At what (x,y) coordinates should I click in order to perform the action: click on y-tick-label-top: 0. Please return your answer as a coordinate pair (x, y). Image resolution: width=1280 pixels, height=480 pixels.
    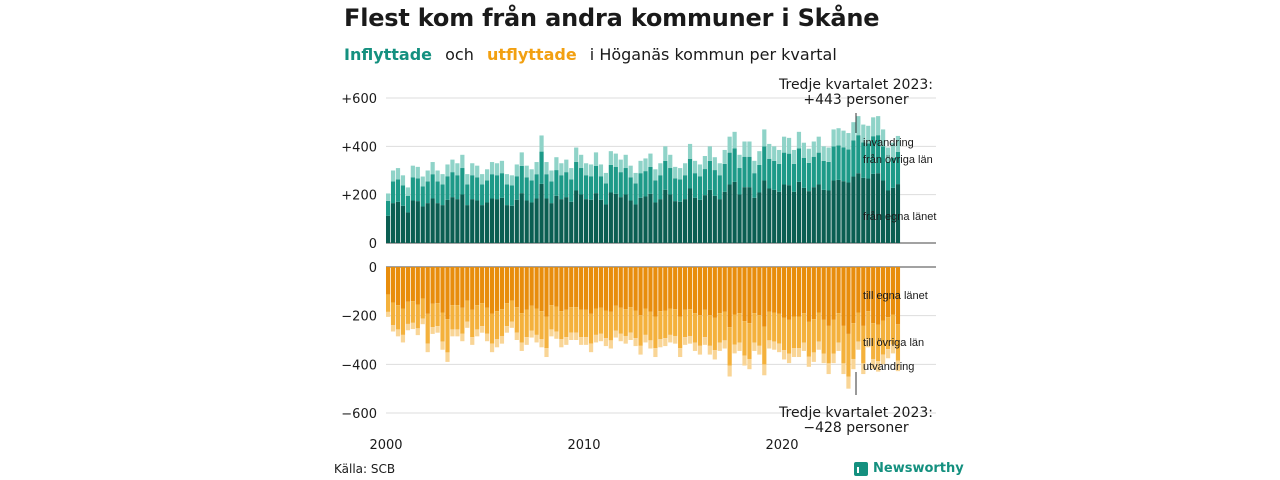
    Looking at the image, I should click on (373, 244).